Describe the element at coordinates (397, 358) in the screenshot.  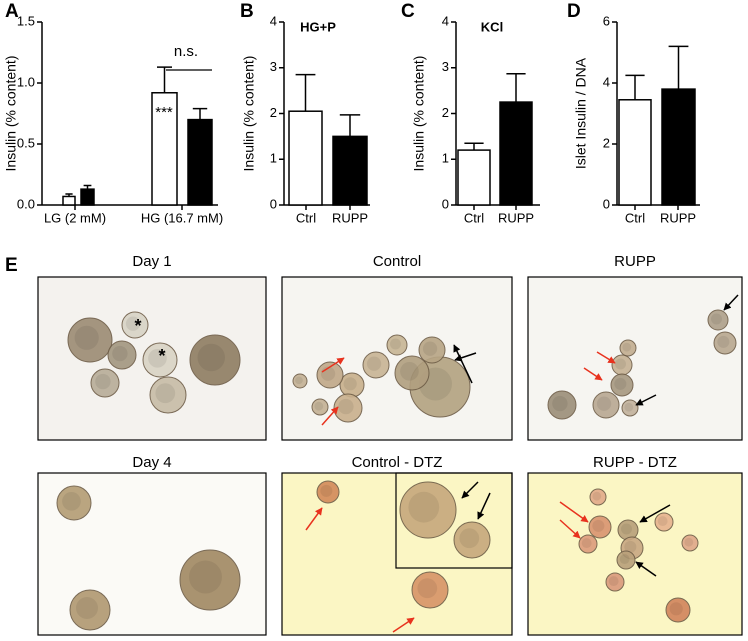
I see `micrograph` at that location.